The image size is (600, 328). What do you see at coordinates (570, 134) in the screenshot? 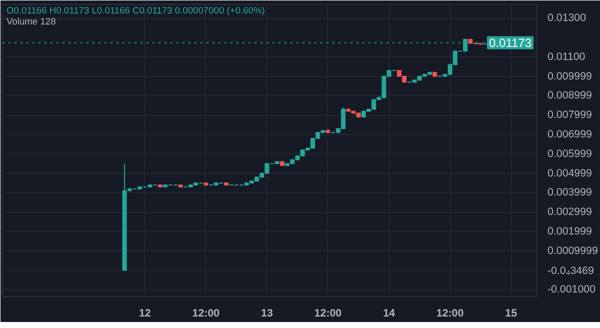
I see `y-tick-label: 0.006999` at bounding box center [570, 134].